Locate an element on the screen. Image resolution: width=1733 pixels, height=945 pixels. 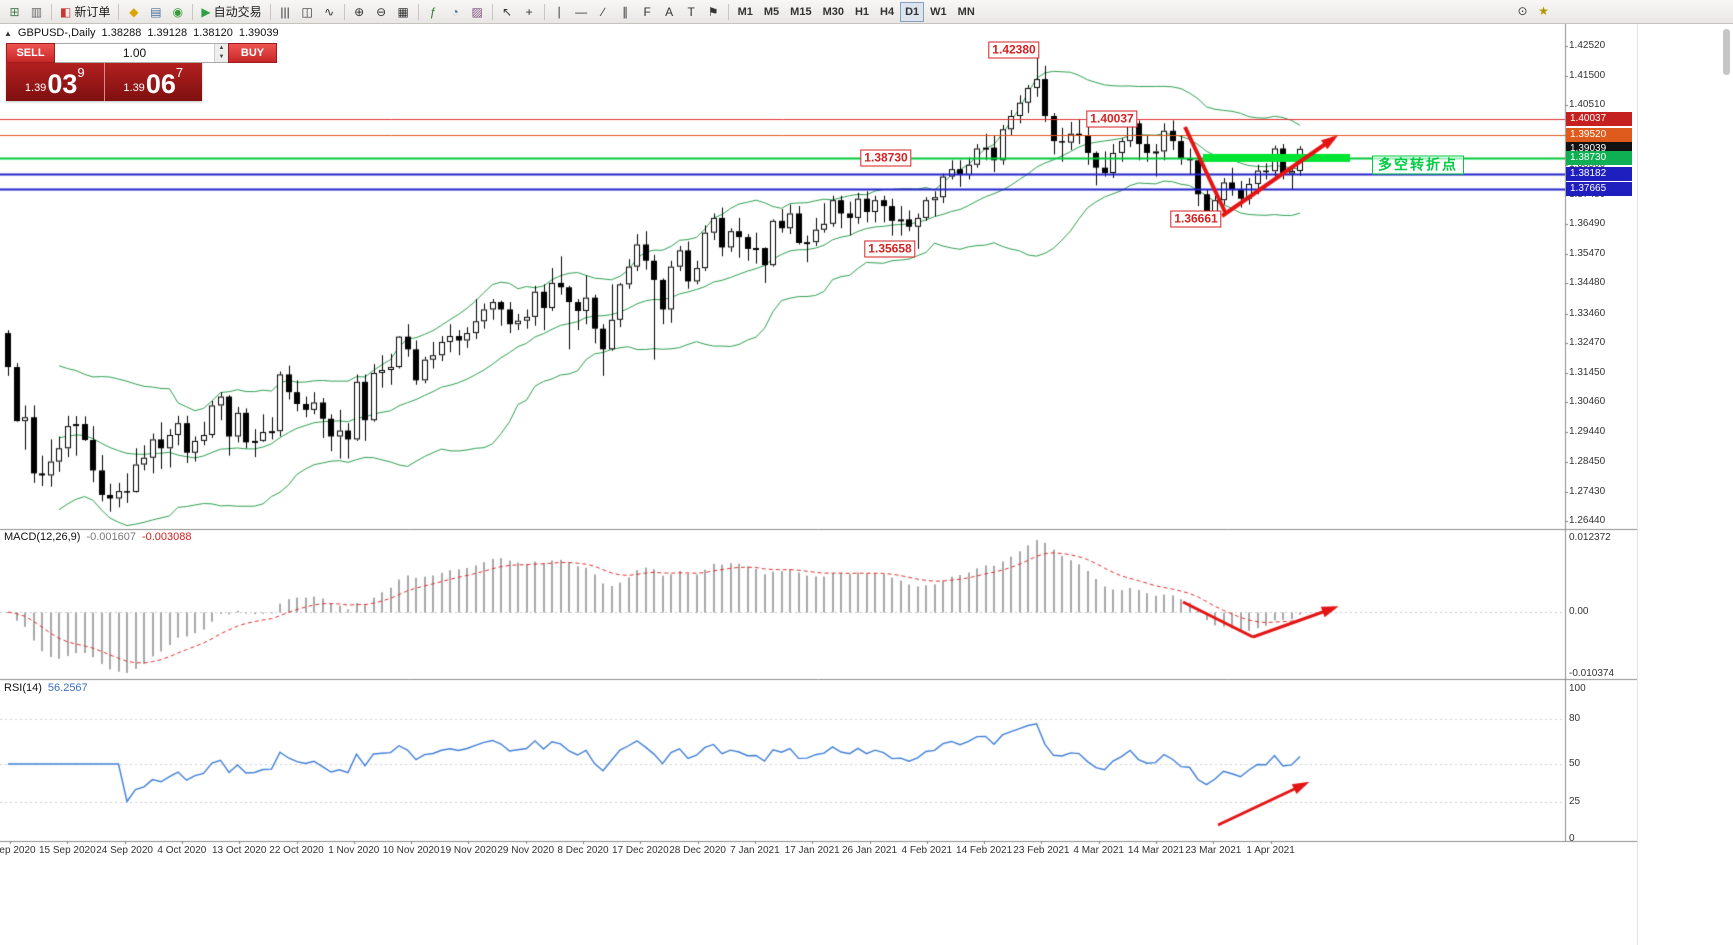
volume-up-icon: ▲ is located at coordinates (221, 48).